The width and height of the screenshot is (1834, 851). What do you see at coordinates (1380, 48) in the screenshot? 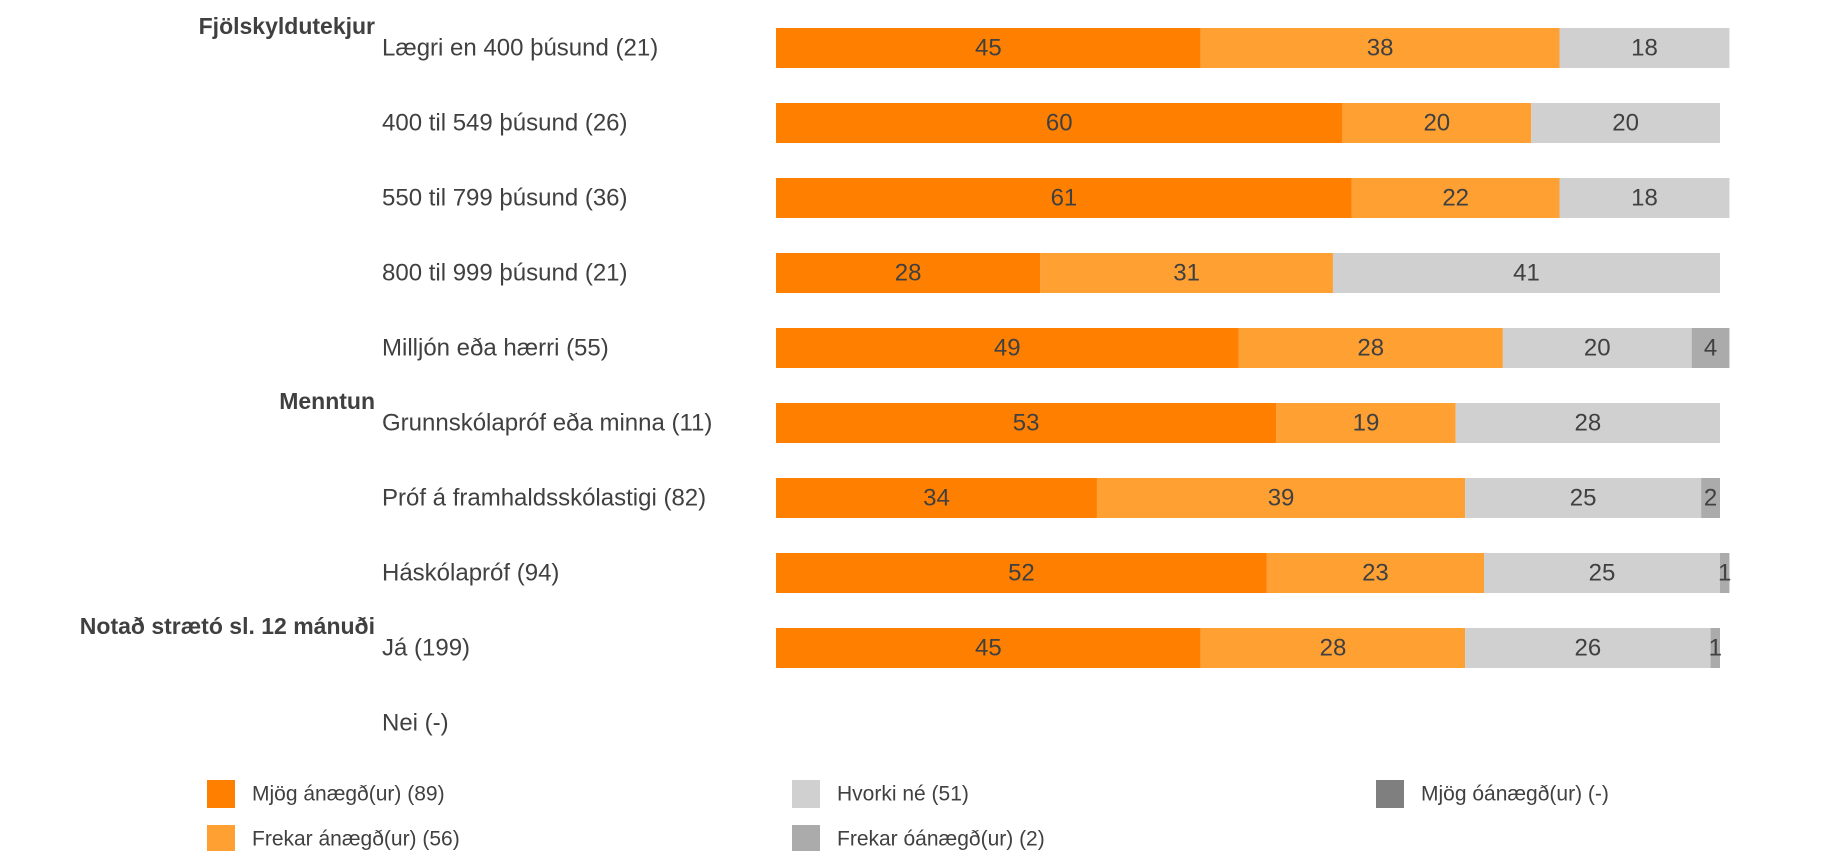
I see `data-label: 38` at bounding box center [1380, 48].